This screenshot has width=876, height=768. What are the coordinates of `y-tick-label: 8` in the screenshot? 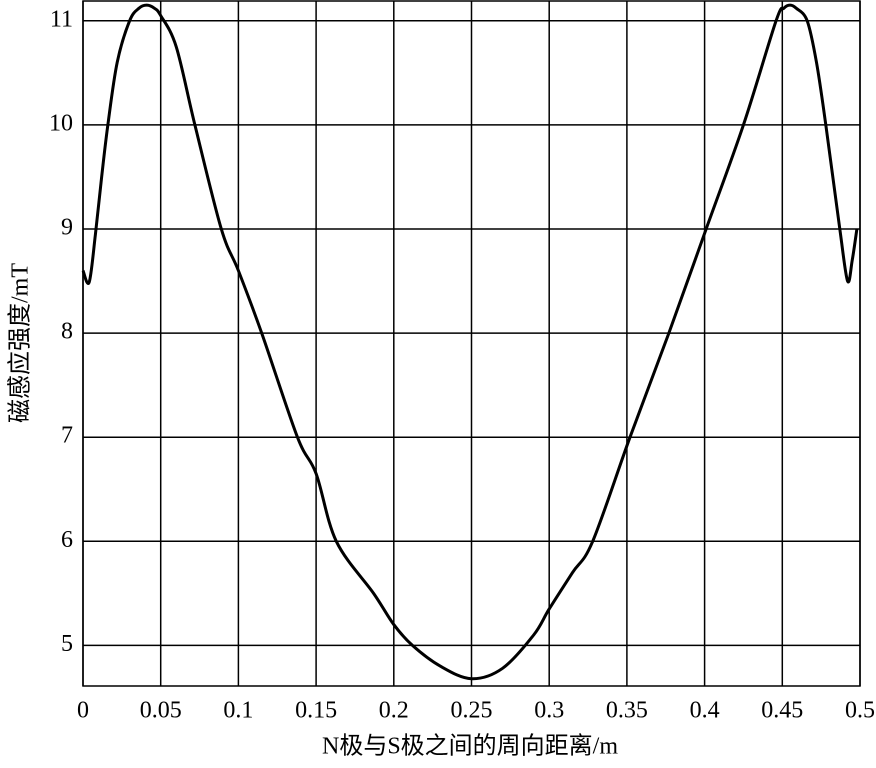 It's located at (67, 332).